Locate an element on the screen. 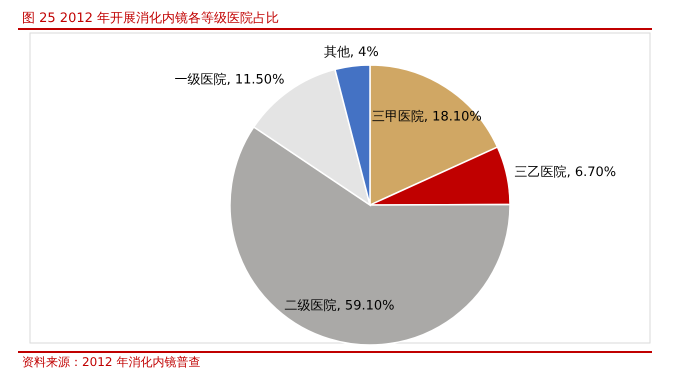  slice-label: 一级医院, 11.50% is located at coordinates (229, 80).